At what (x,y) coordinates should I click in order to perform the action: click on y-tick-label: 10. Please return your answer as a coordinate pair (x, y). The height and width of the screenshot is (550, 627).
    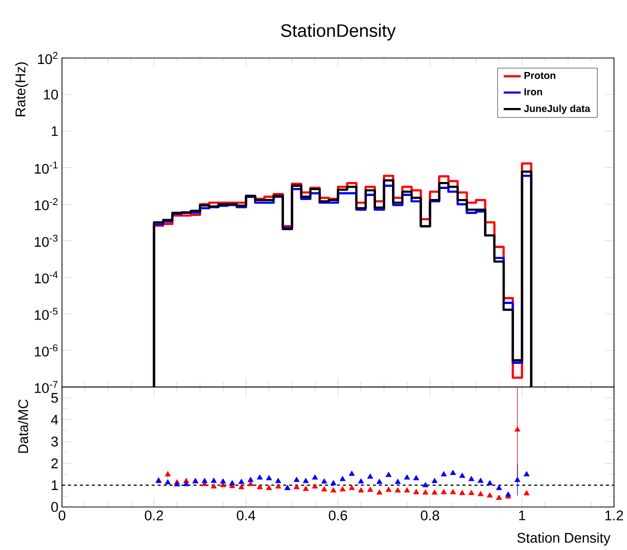
    Looking at the image, I should click on (51, 95).